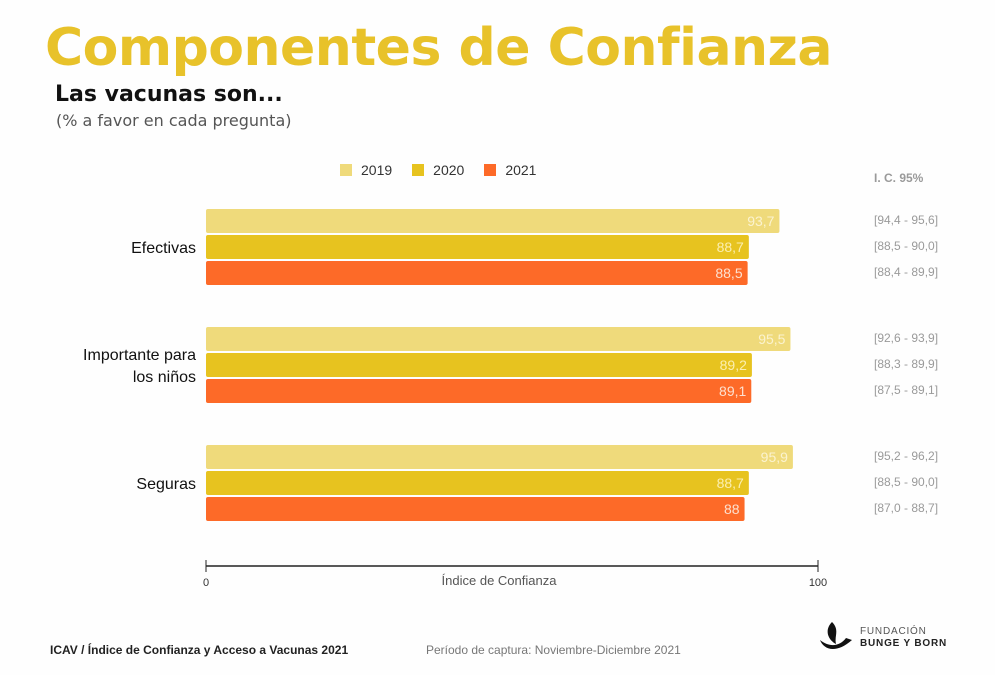 Image resolution: width=995 pixels, height=675 pixels. What do you see at coordinates (906, 220) in the screenshot?
I see `ci-value: [94,4 - 95,6]` at bounding box center [906, 220].